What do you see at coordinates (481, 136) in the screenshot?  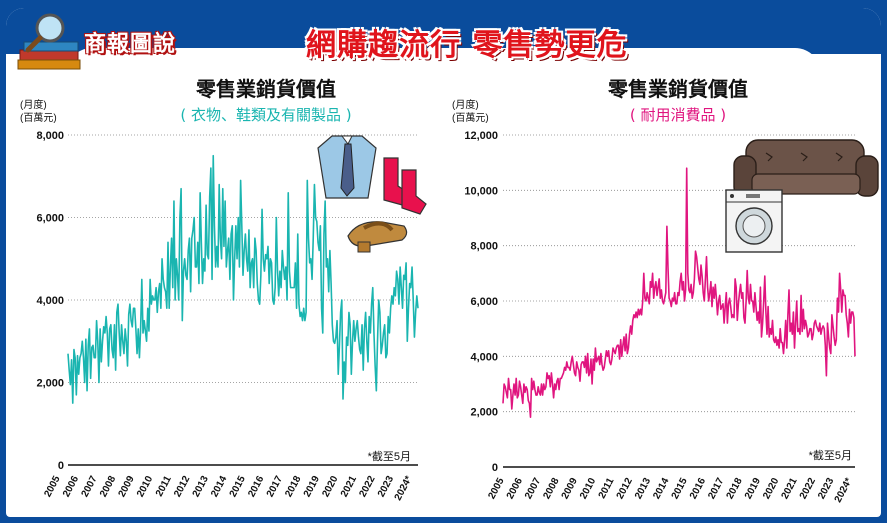 I see `y-tick-label: 12,000` at bounding box center [481, 136].